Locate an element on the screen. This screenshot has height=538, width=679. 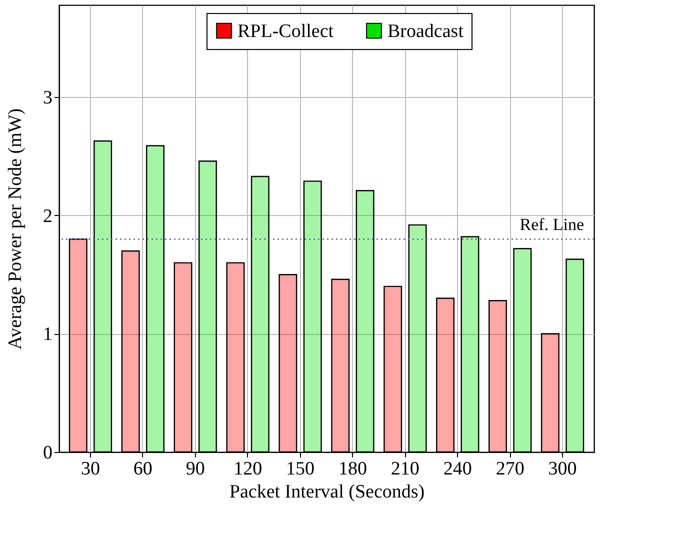
legend-label: Broadcast is located at coordinates (426, 31).